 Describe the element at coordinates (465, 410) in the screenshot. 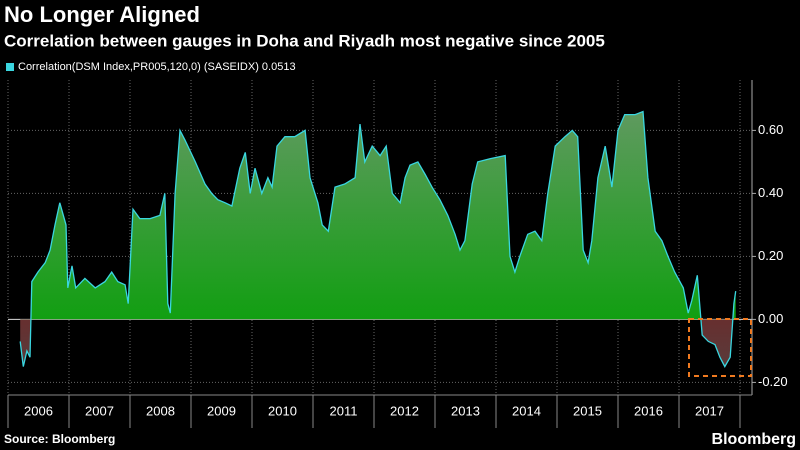

I see `x-tick-label: 2013` at that location.